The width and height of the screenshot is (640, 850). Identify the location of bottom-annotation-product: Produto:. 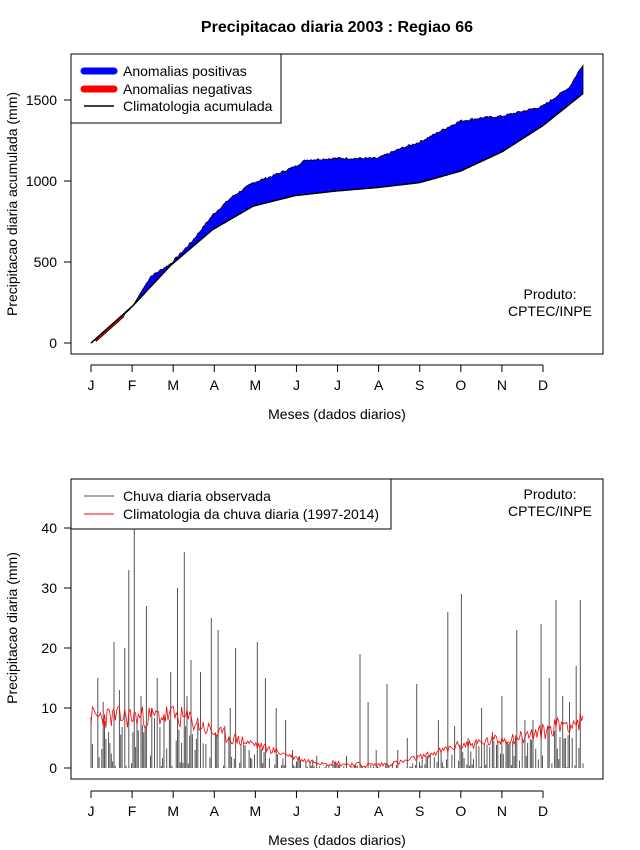
(550, 494).